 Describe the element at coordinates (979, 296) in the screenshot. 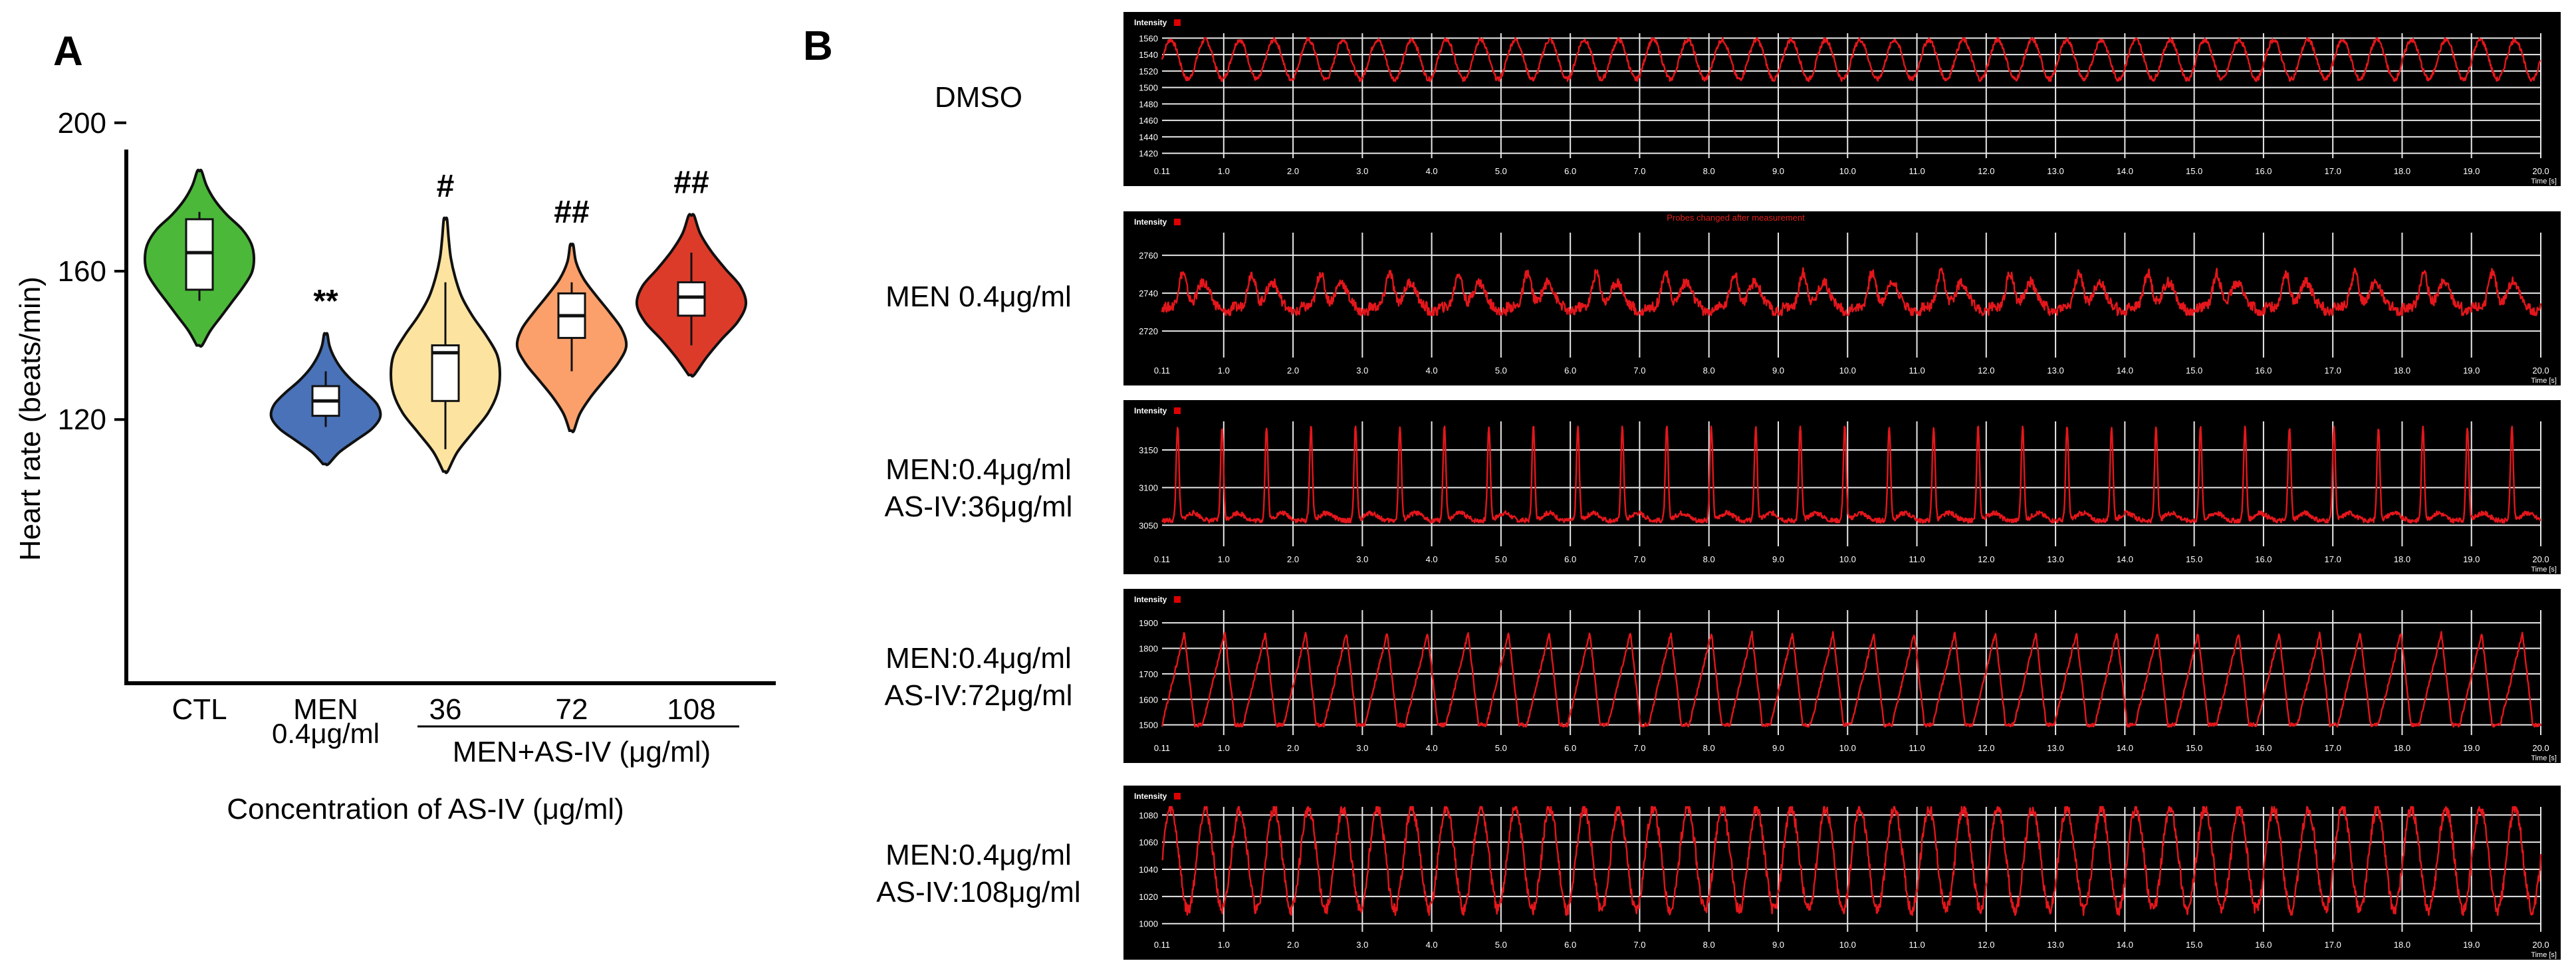

I see `condition-label: MEN 0.4μg/ml` at that location.